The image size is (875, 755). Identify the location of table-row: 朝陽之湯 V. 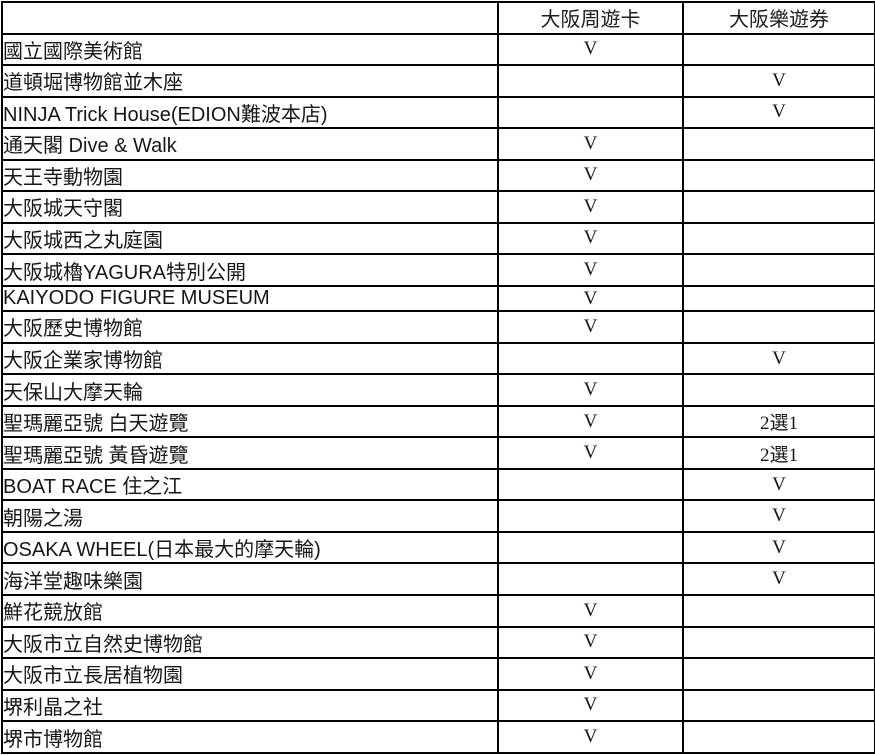
(438, 516).